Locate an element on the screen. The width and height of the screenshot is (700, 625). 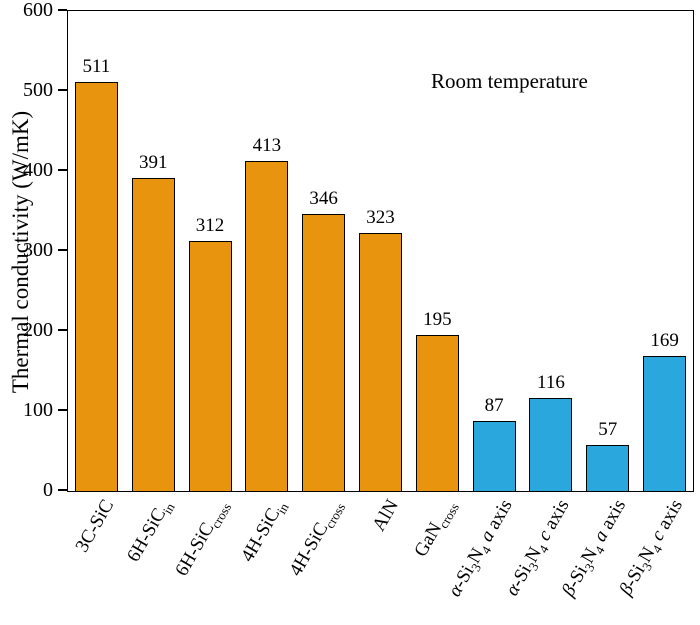
bar-value-label: 323 is located at coordinates (380, 217).